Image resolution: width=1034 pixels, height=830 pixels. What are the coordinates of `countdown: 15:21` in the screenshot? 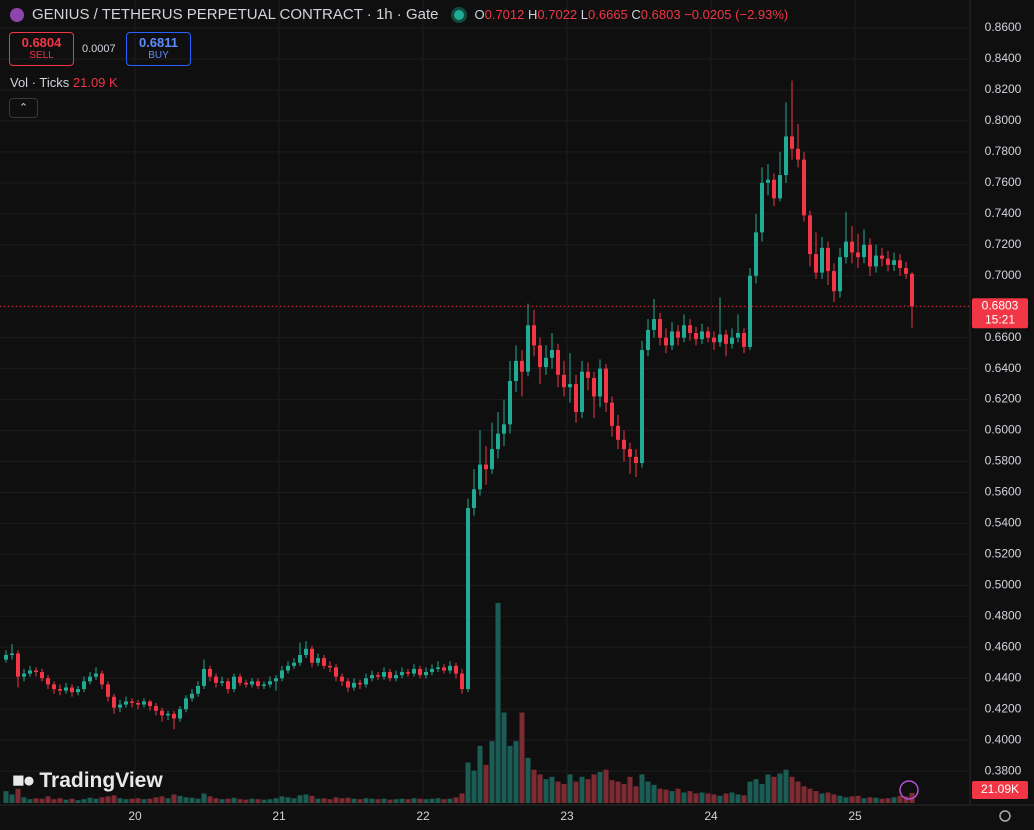 It's located at (1000, 319).